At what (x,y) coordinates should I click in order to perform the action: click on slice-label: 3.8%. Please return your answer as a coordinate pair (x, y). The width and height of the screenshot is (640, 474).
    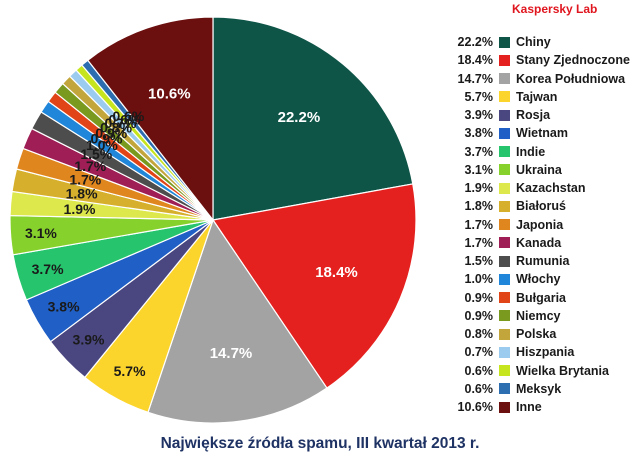
    Looking at the image, I should click on (64, 306).